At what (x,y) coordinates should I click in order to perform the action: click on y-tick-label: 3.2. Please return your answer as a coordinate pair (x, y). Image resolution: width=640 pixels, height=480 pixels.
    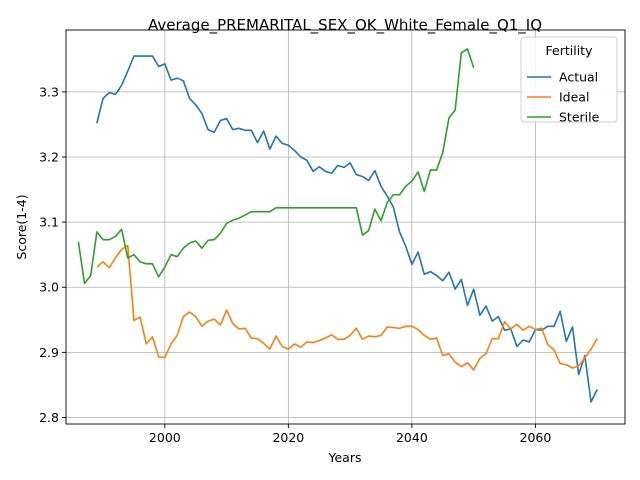
    Looking at the image, I should click on (49, 156).